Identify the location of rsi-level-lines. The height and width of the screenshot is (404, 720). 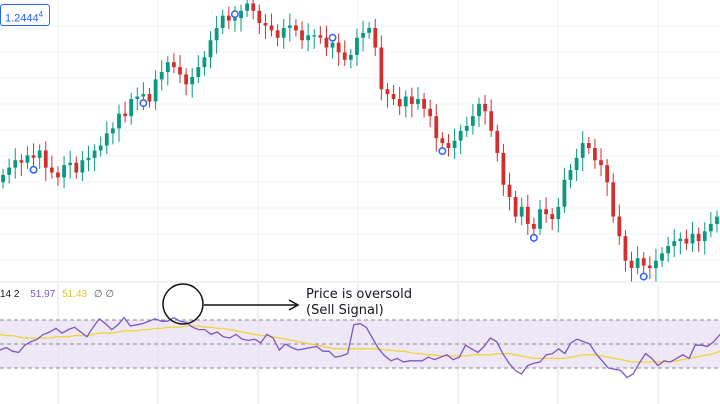
(360, 344).